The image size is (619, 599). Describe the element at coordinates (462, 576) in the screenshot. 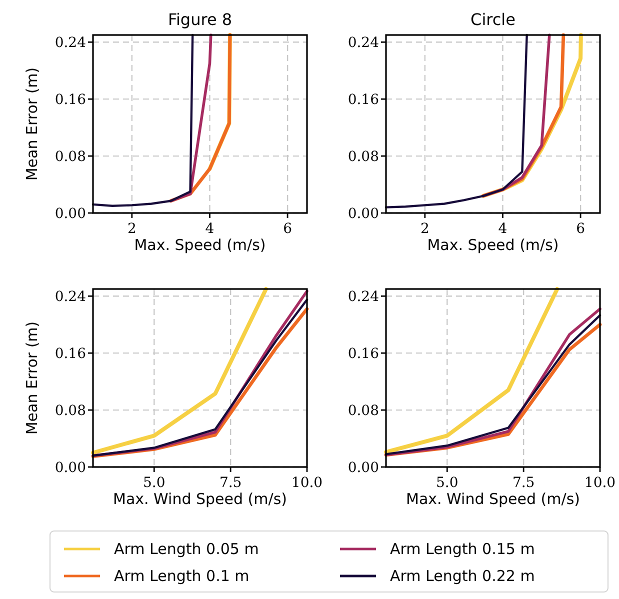

I see `legend-label: Arm Length 0.22 m` at that location.